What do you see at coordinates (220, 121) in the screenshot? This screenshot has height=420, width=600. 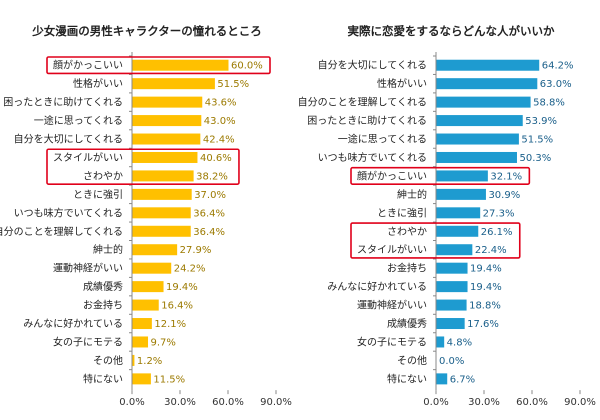 I see `value-label: 43.0%` at bounding box center [220, 121].